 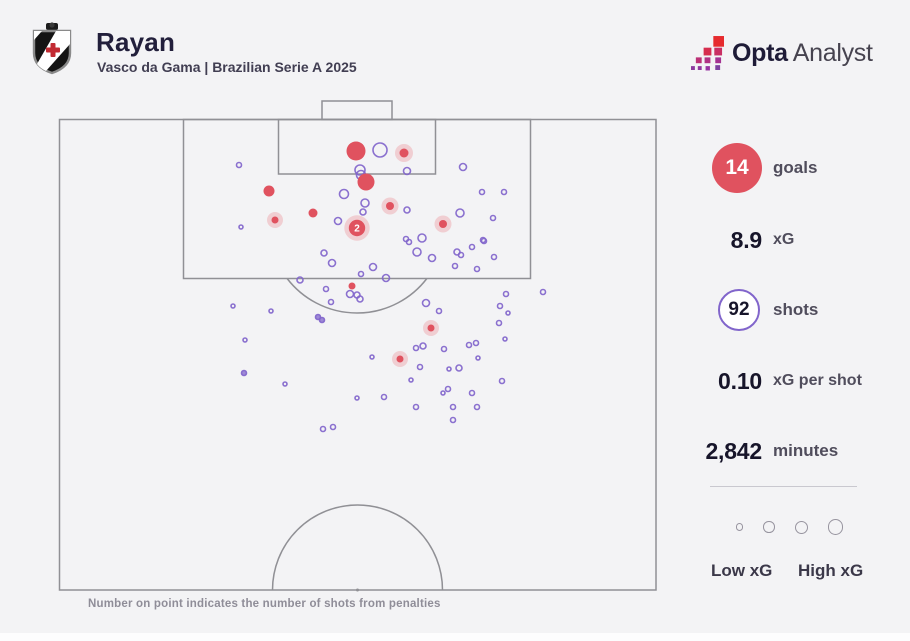 I want to click on bottom-strip, so click(x=455, y=637).